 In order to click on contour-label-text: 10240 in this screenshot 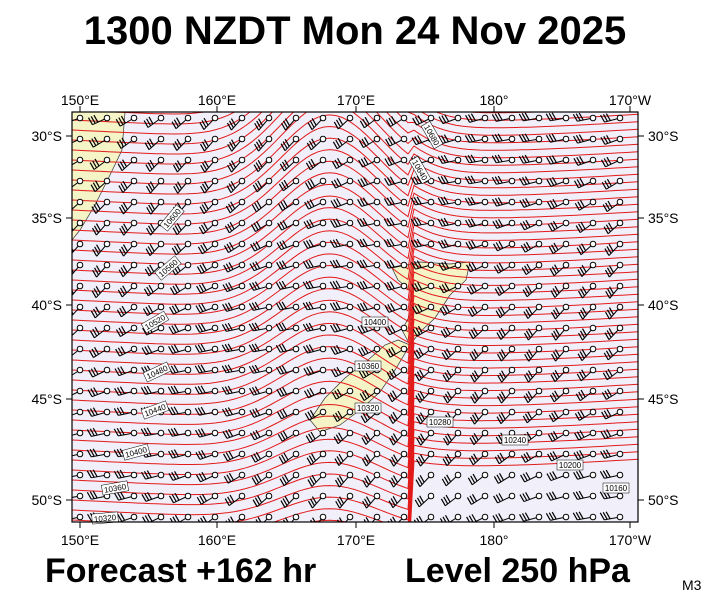, I will do `click(515, 440)`.